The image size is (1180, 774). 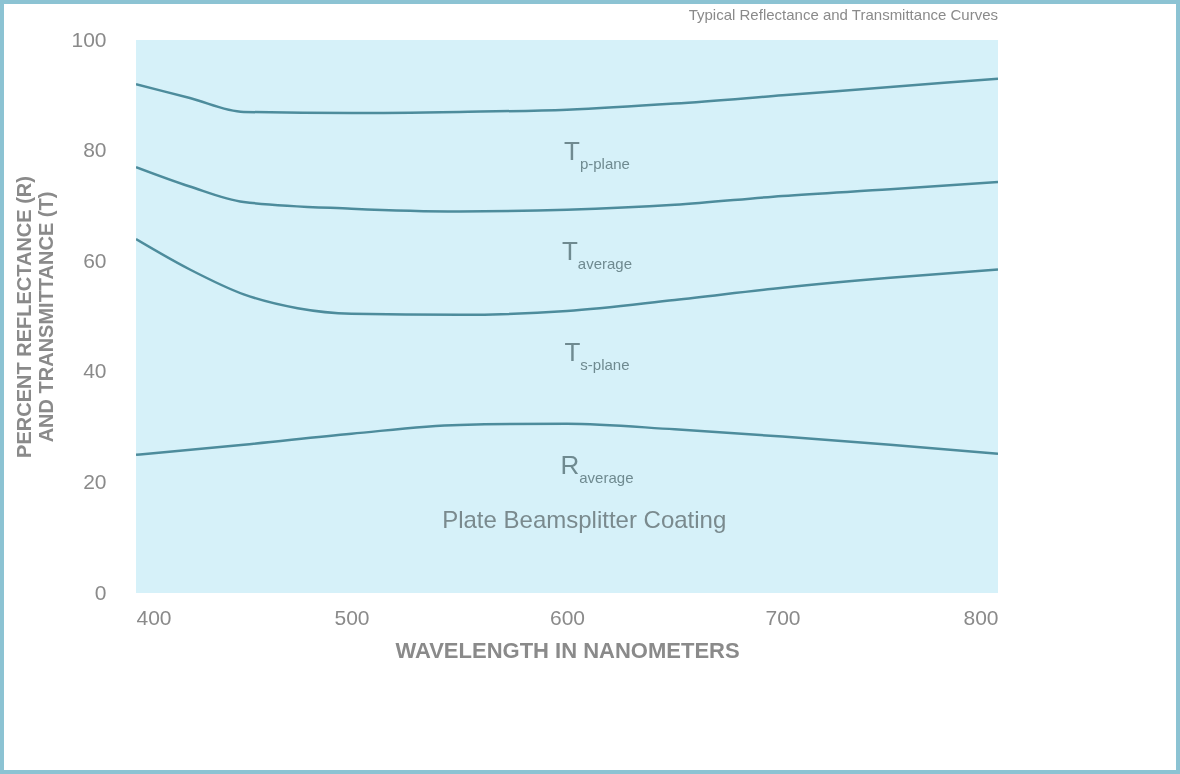 I want to click on annotation: Plate Beamsplitter Coating, so click(x=584, y=520).